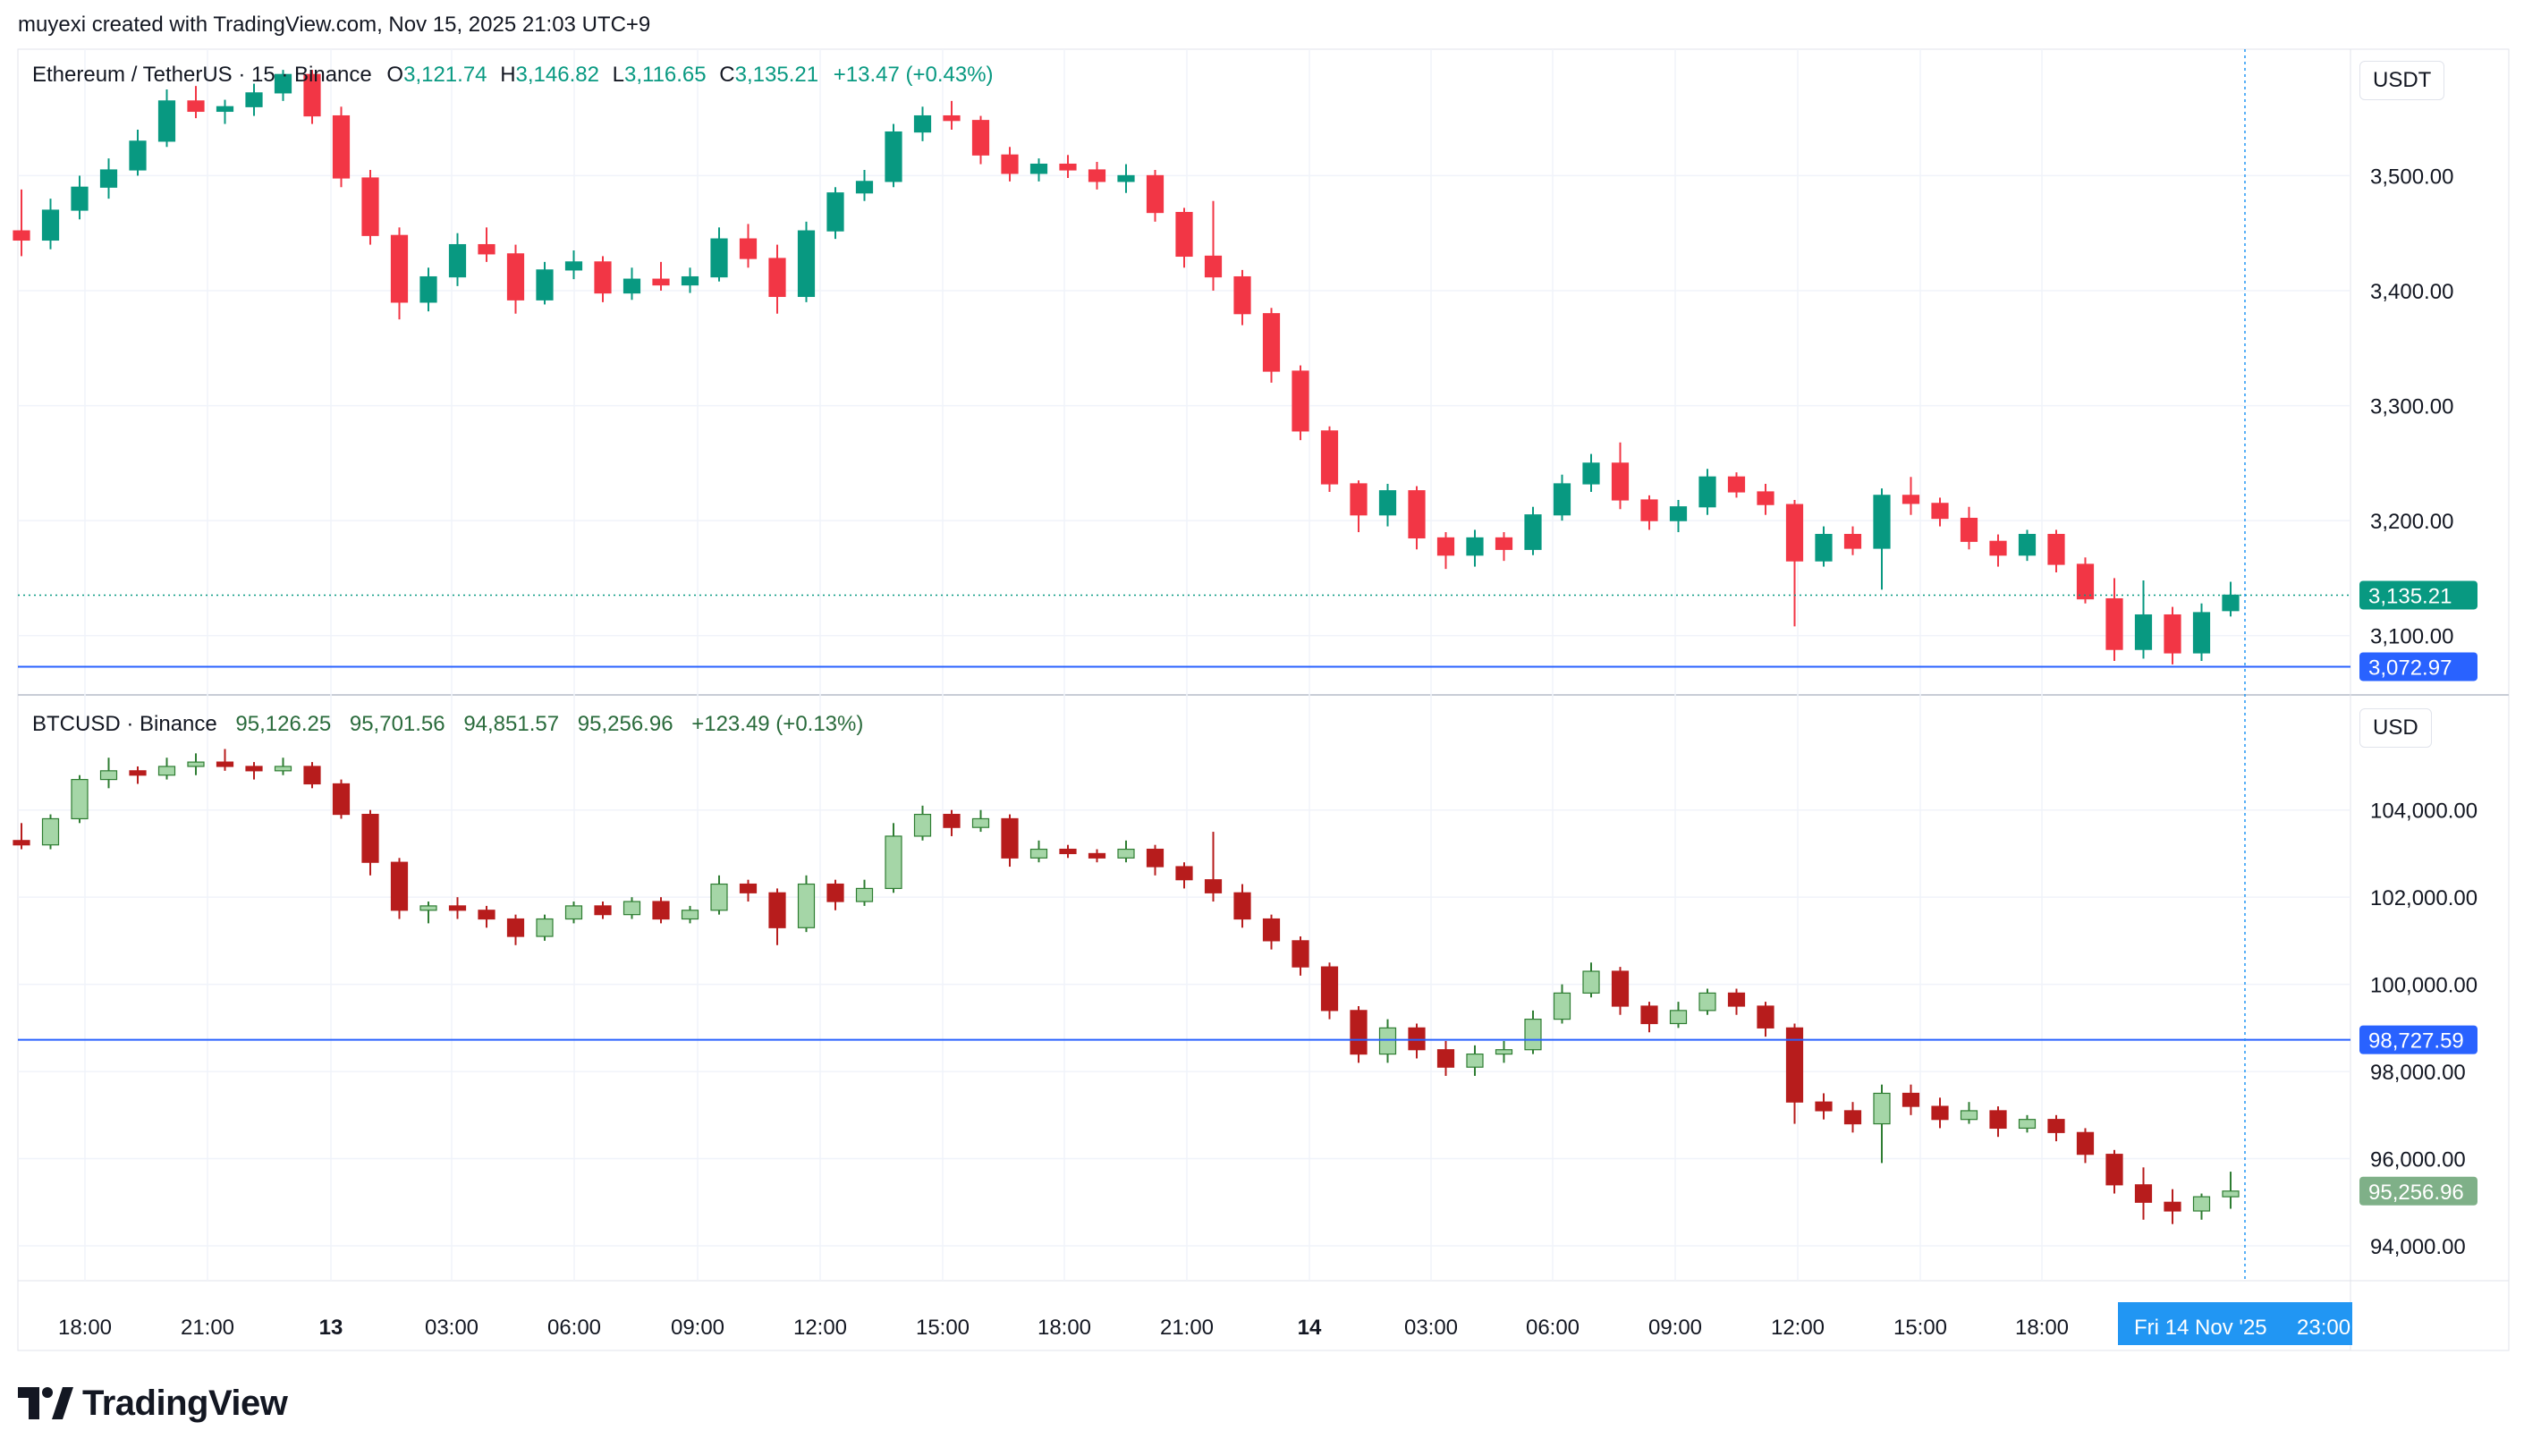  What do you see at coordinates (1310, 1328) in the screenshot?
I see `time-axis-label: 14` at bounding box center [1310, 1328].